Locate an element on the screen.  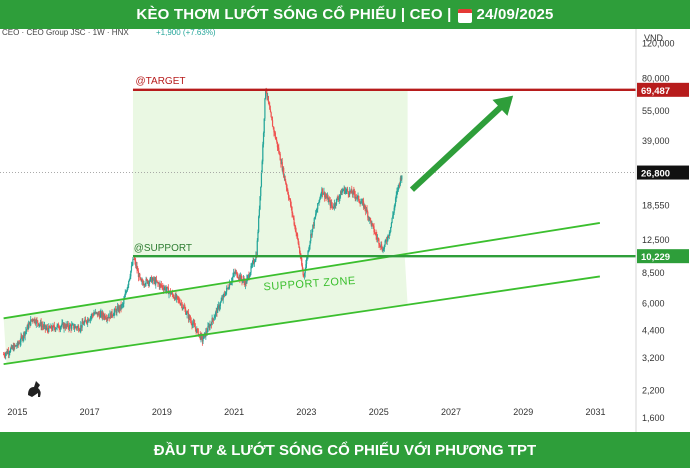
tradingview-logo-icon is located at coordinates (34, 389).